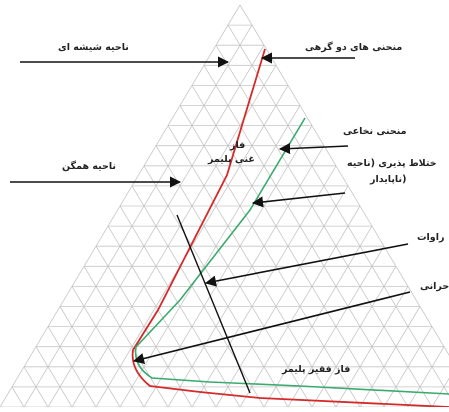 The height and width of the screenshot is (412, 449). What do you see at coordinates (306, 265) in the screenshot?
I see `arrow-solvent-exchange` at bounding box center [306, 265].